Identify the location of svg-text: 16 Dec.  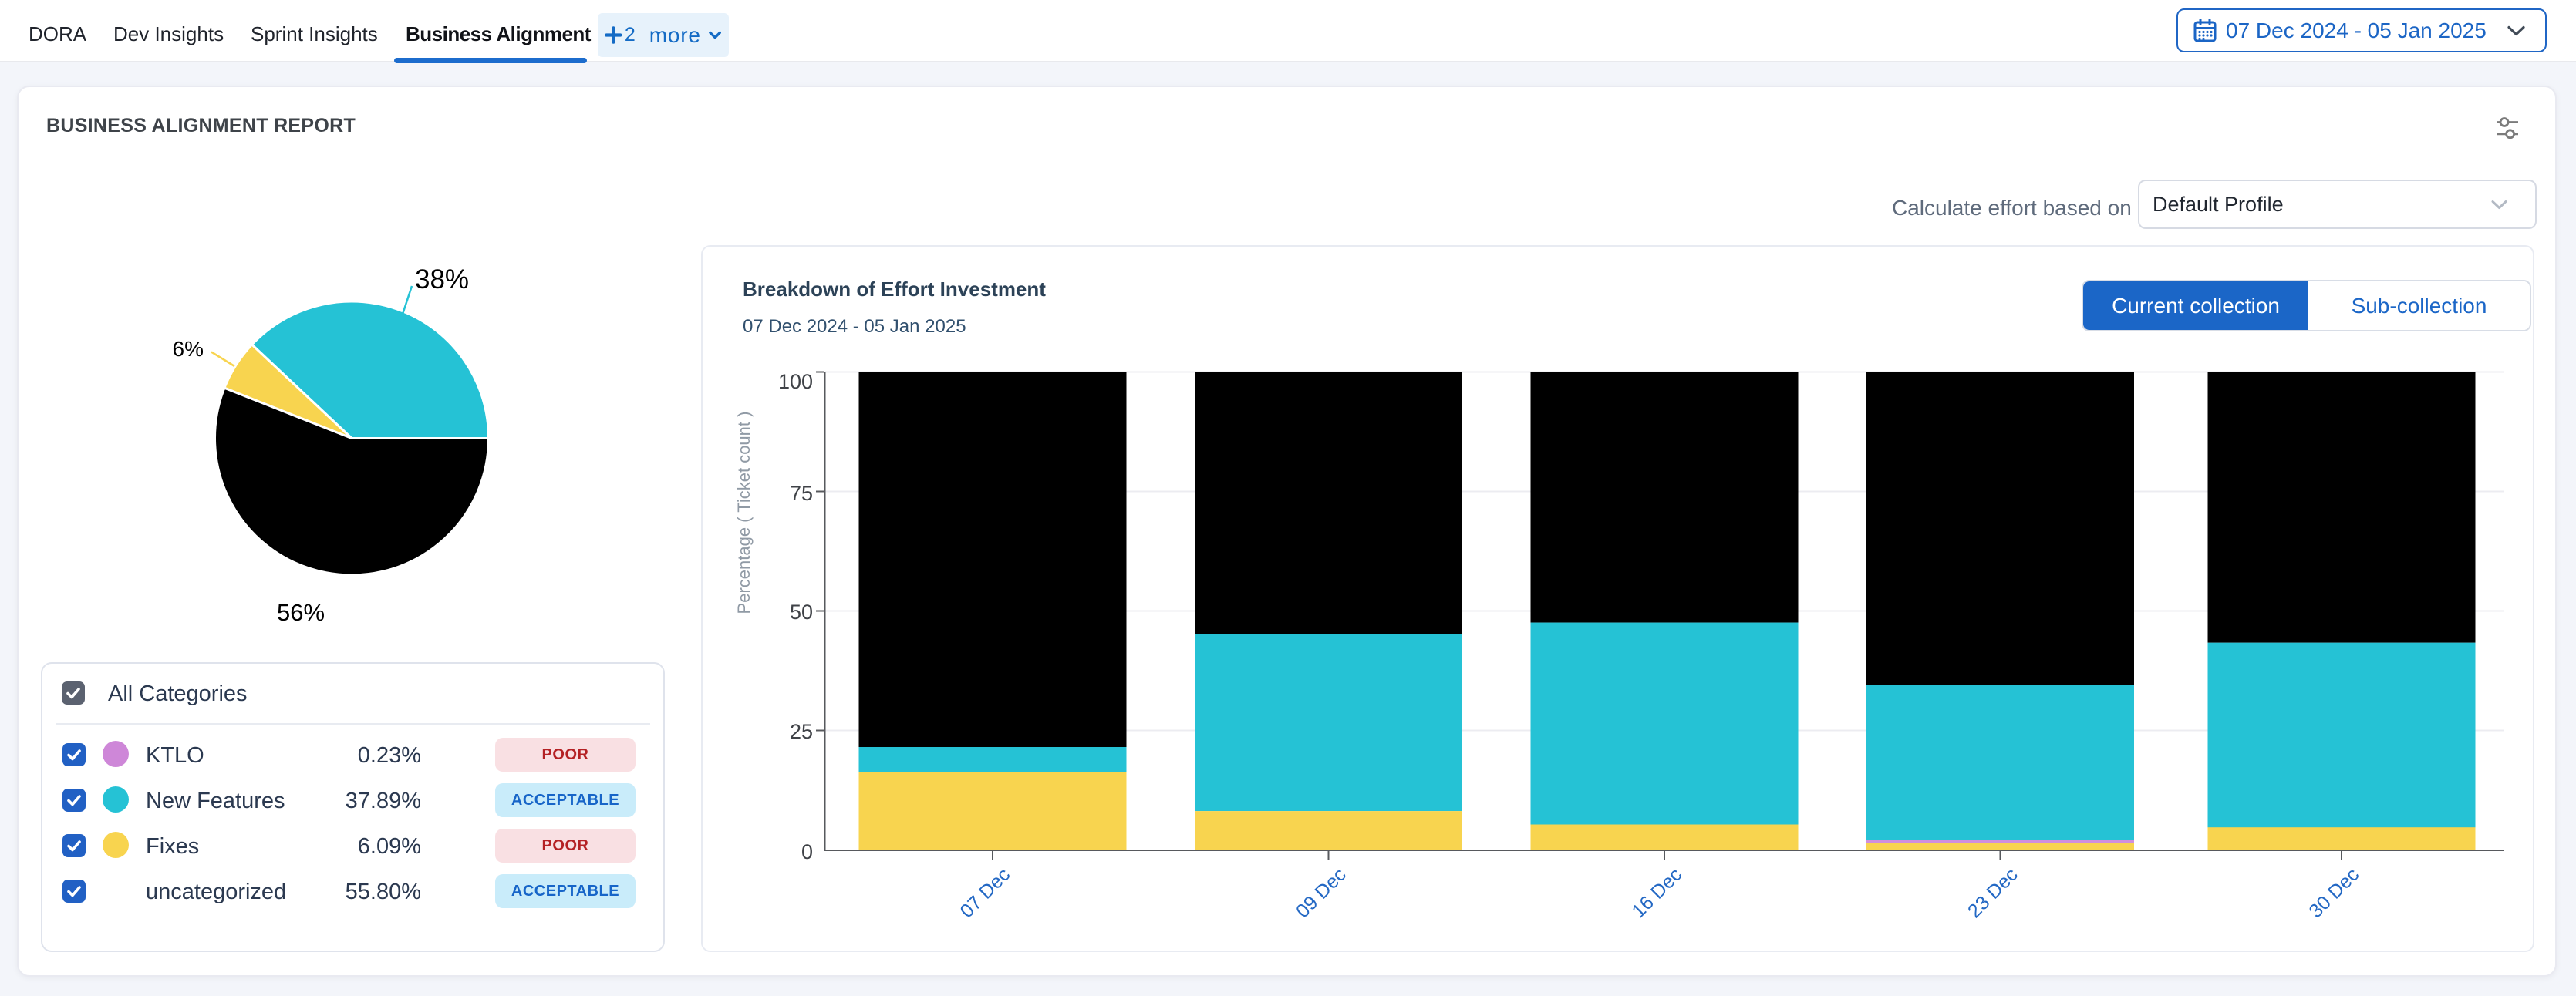
(1656, 892).